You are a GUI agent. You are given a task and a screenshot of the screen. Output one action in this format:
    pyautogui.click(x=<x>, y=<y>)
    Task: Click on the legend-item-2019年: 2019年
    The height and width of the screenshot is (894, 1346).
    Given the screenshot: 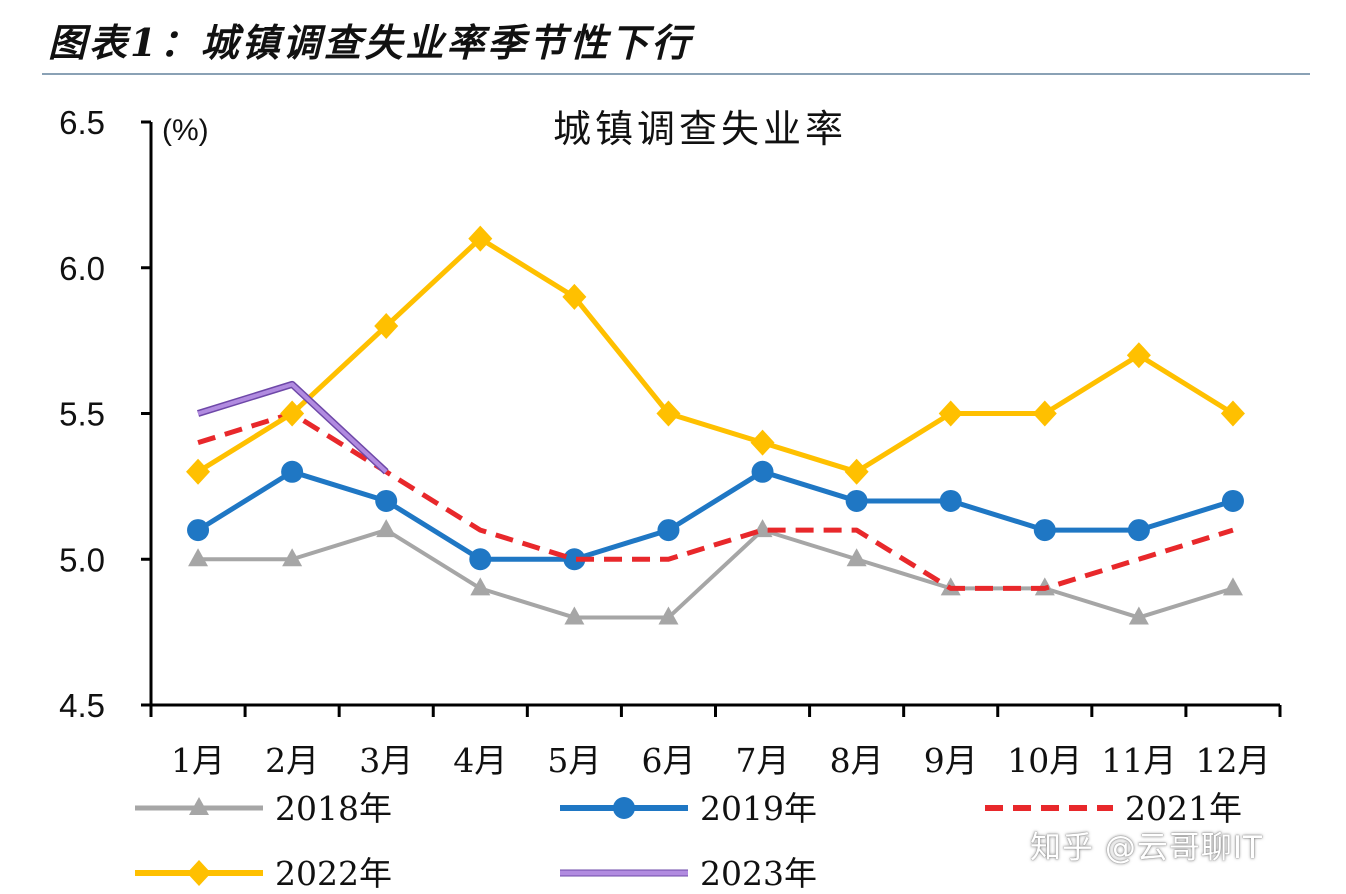 What is the action you would take?
    pyautogui.click(x=688, y=808)
    